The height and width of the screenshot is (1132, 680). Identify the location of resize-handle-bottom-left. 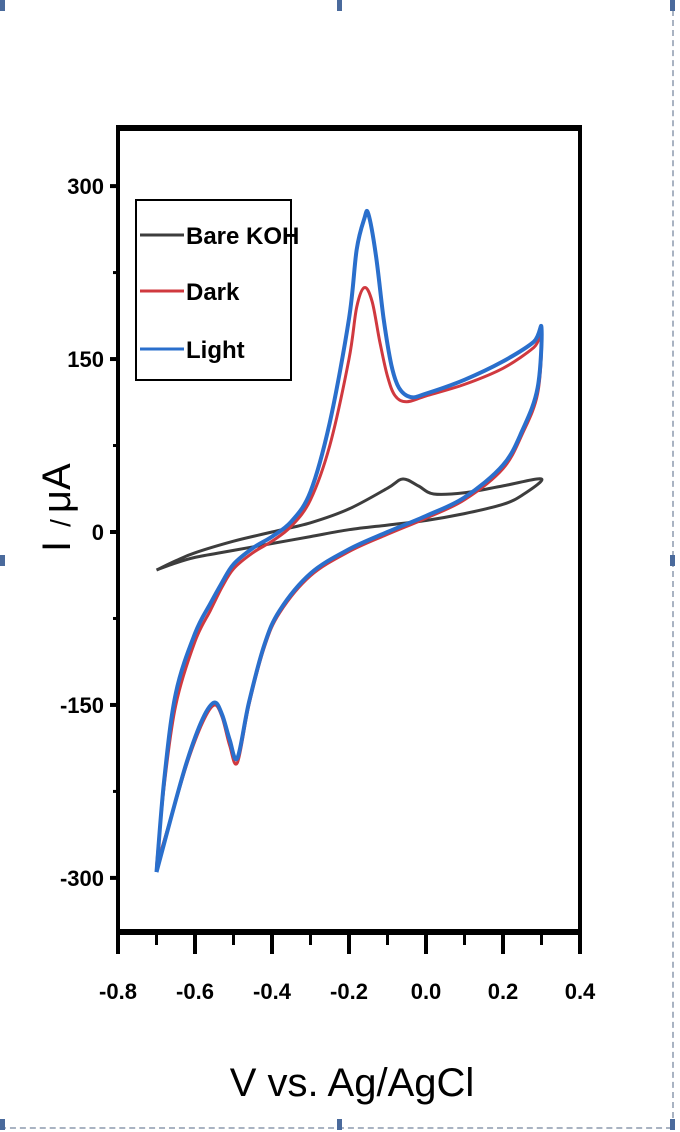
(2, 1124).